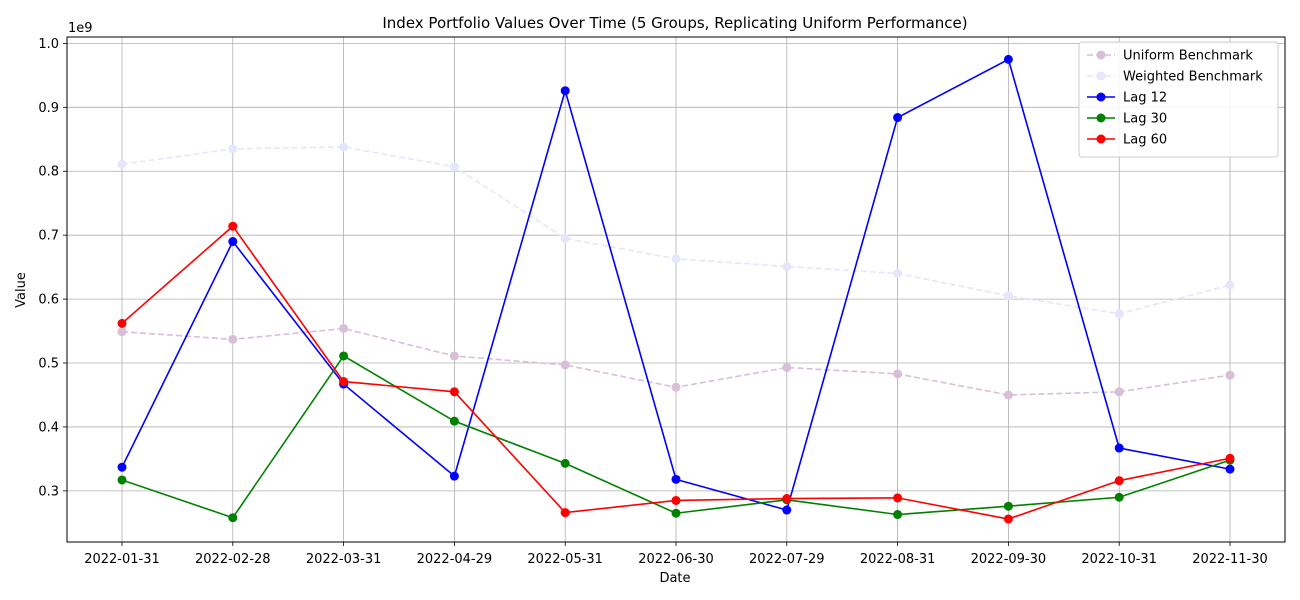 This screenshot has width=1300, height=600. I want to click on y-tick-label: 1.0, so click(48, 44).